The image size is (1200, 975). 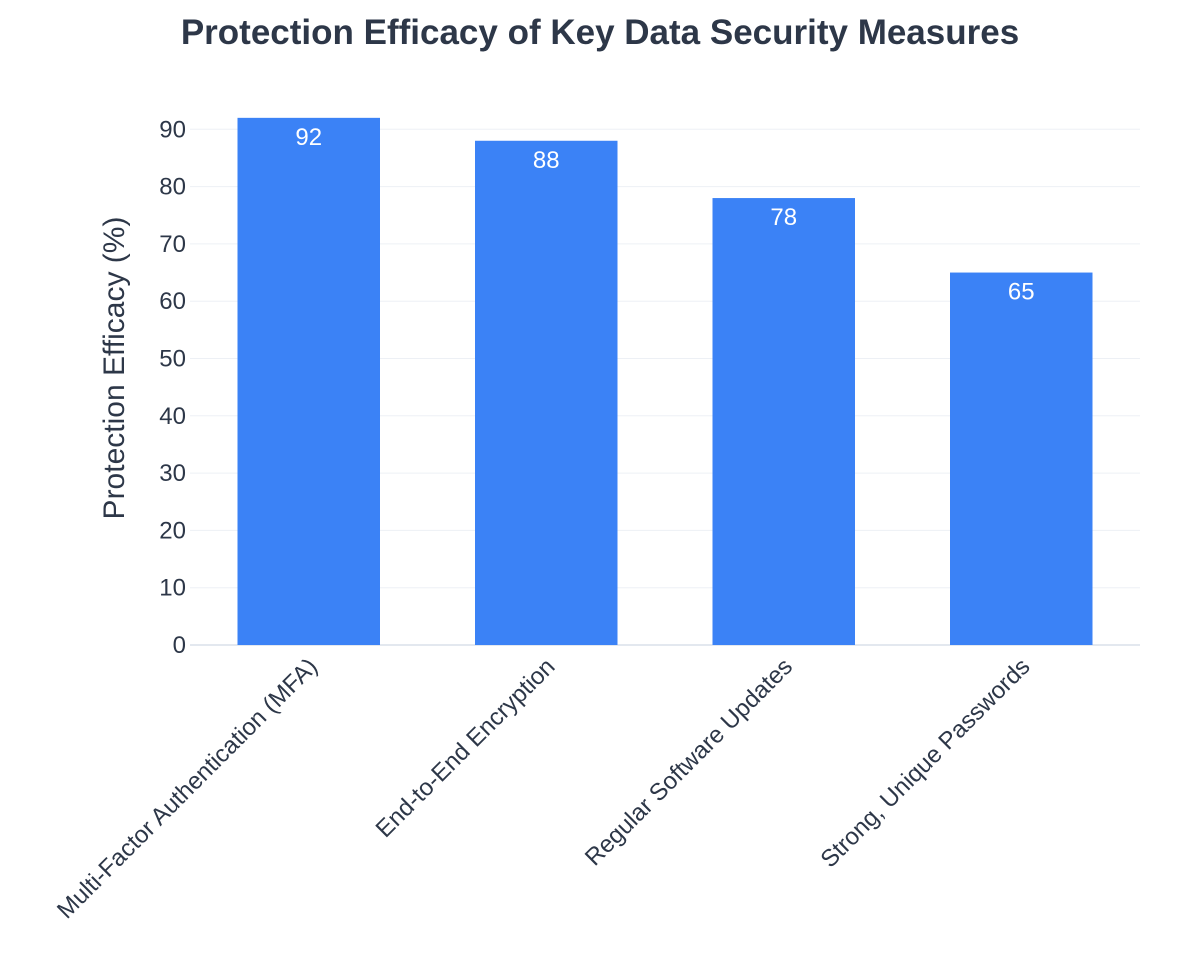 What do you see at coordinates (546, 160) in the screenshot?
I see `bar-data-label: 88` at bounding box center [546, 160].